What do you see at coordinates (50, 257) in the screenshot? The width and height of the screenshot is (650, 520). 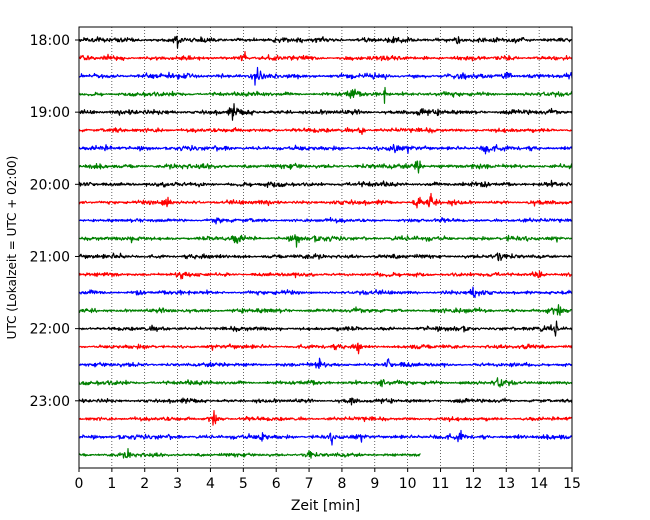 I see `y-tick-label-3: 21:00` at bounding box center [50, 257].